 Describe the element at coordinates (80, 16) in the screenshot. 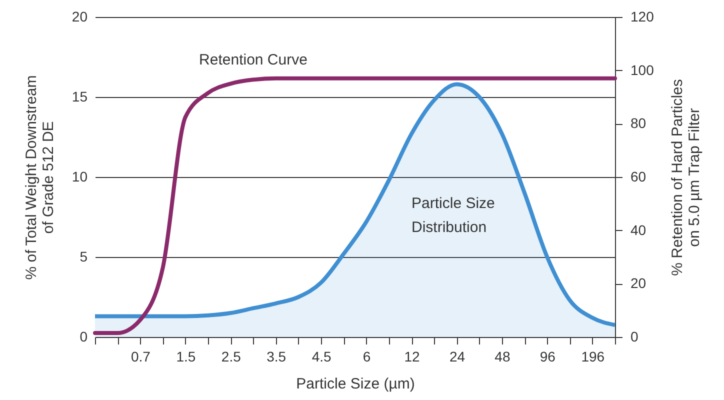

I see `y-tick-label: 20` at that location.